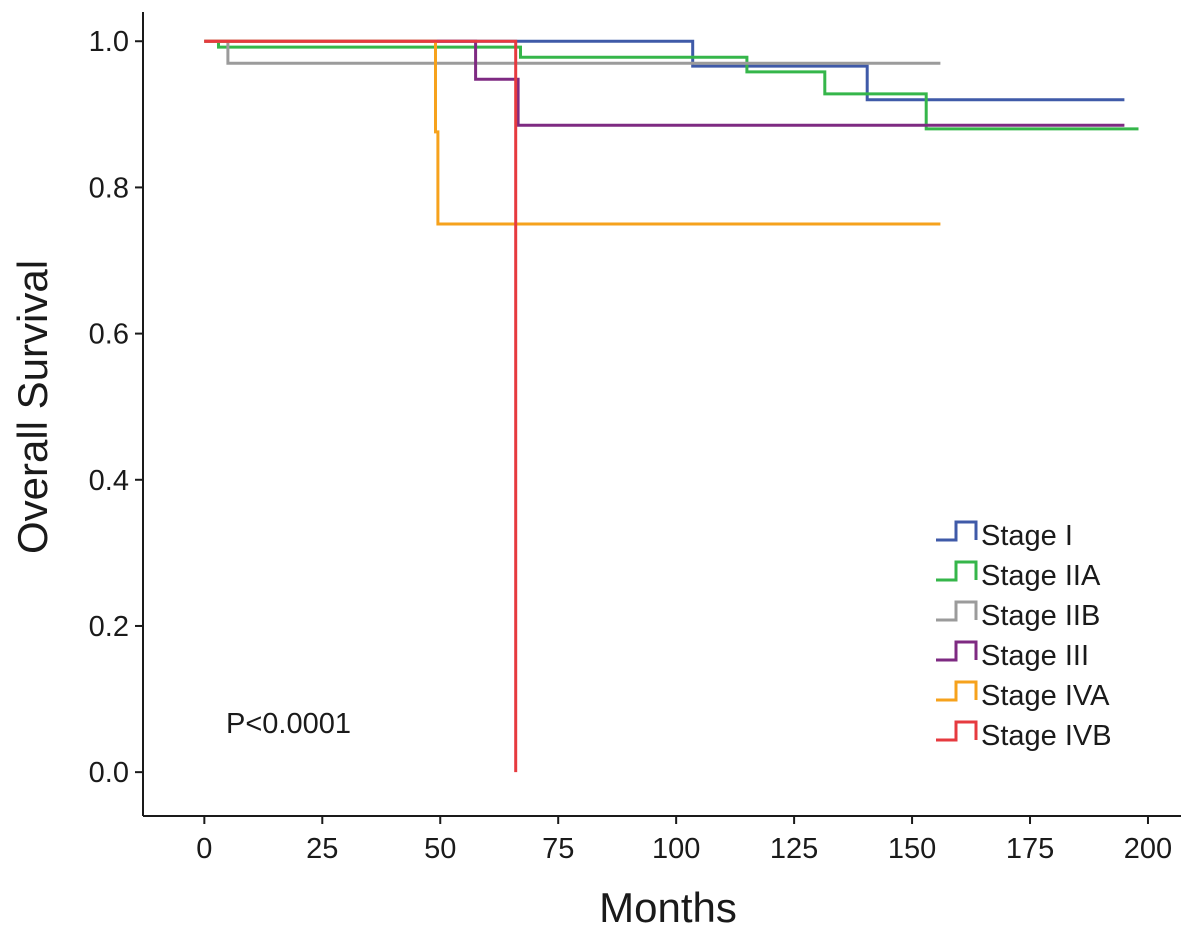 The width and height of the screenshot is (1191, 936). I want to click on legend-item-stage-iib: Stage IIB, so click(1018, 616).